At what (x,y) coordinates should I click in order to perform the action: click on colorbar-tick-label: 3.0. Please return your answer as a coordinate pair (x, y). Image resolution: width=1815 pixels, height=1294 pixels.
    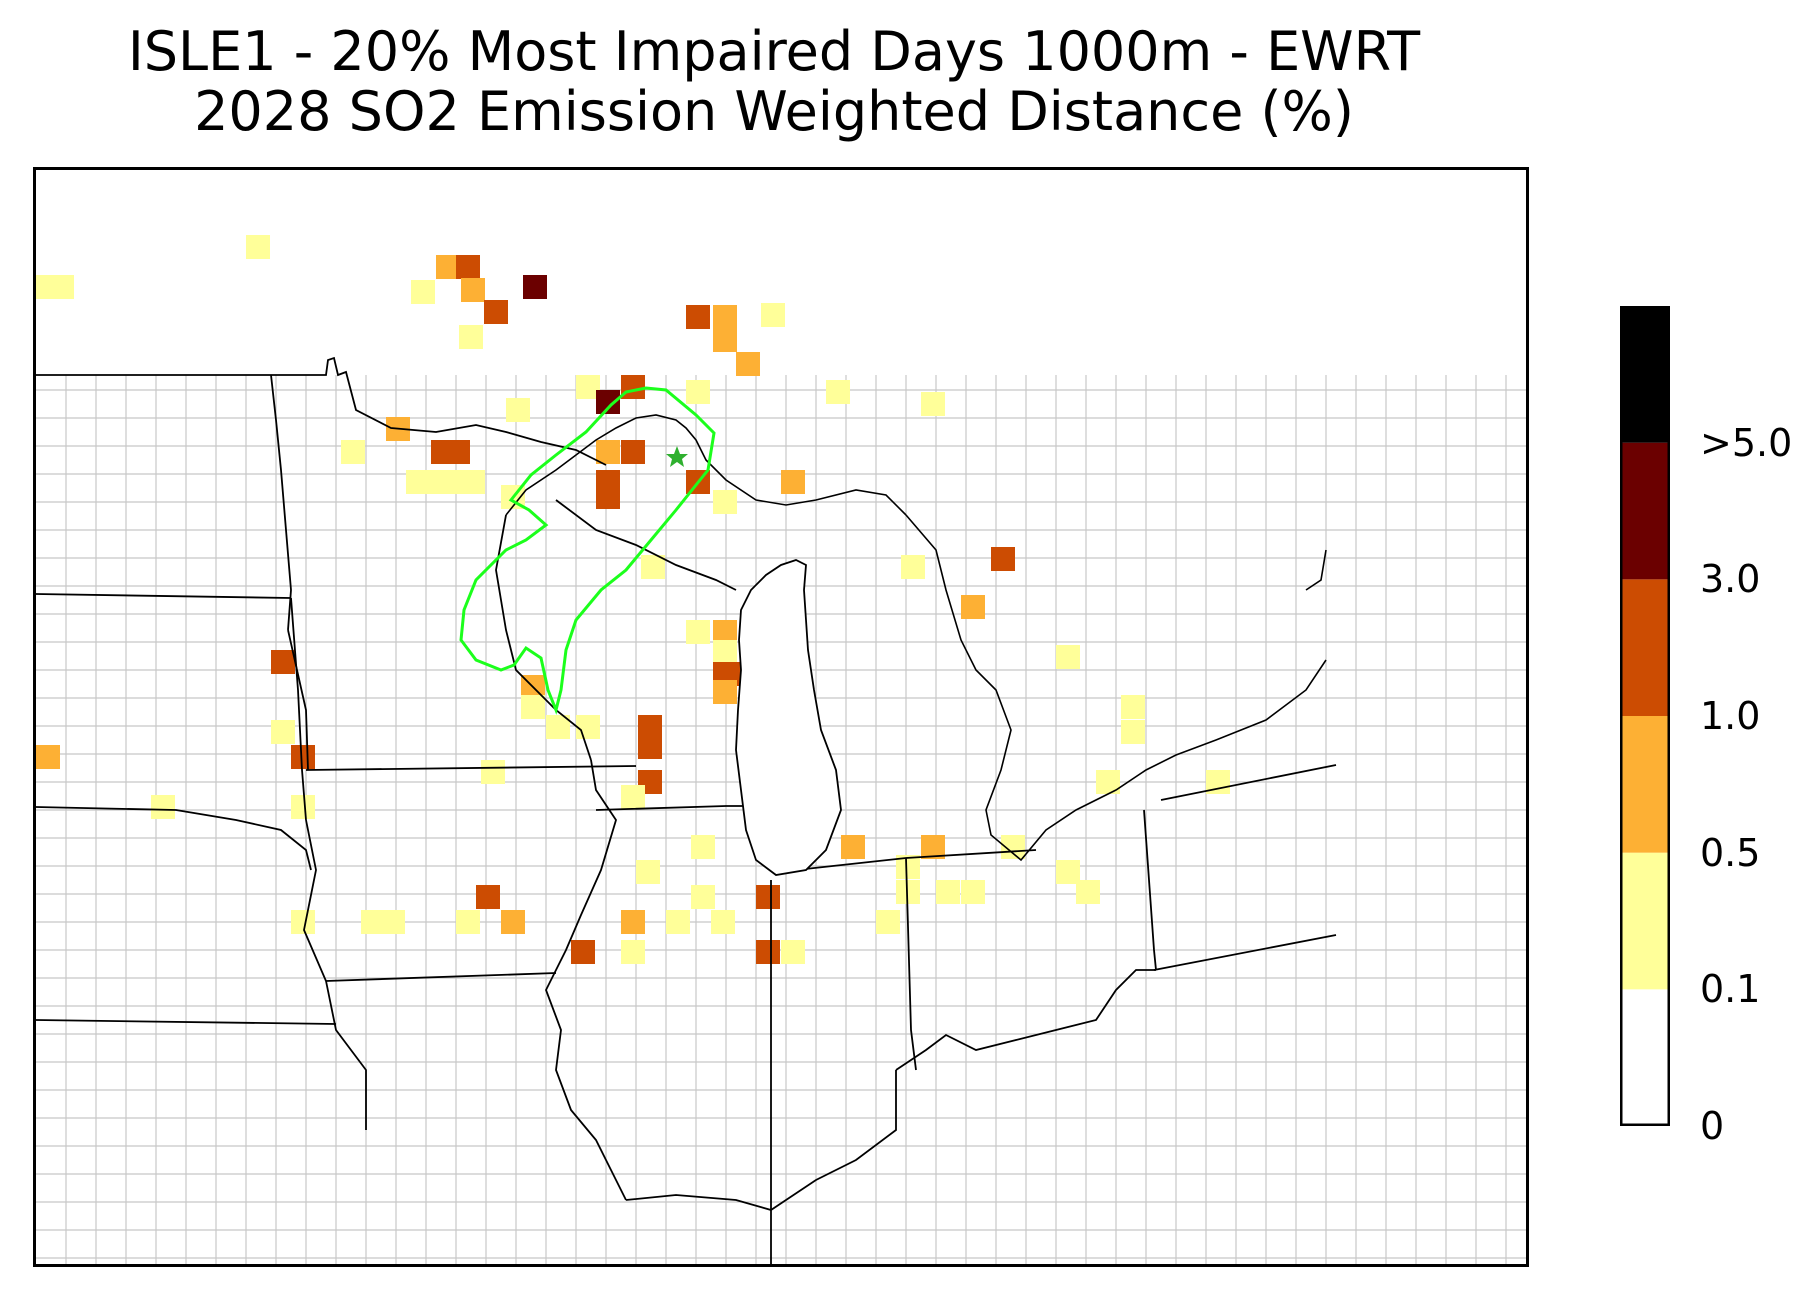
    Looking at the image, I should click on (1730, 579).